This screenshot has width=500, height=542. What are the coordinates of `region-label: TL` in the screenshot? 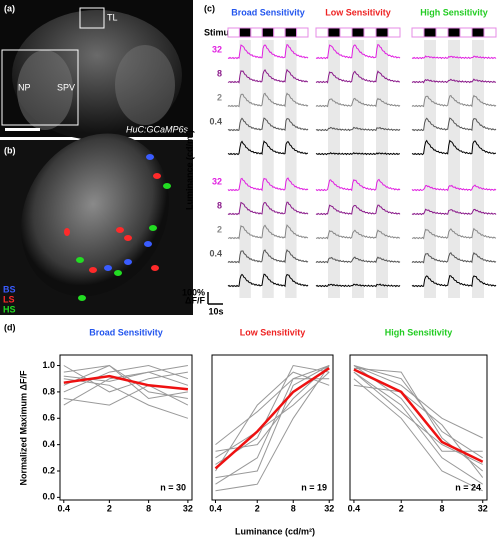 It's located at (112, 17).